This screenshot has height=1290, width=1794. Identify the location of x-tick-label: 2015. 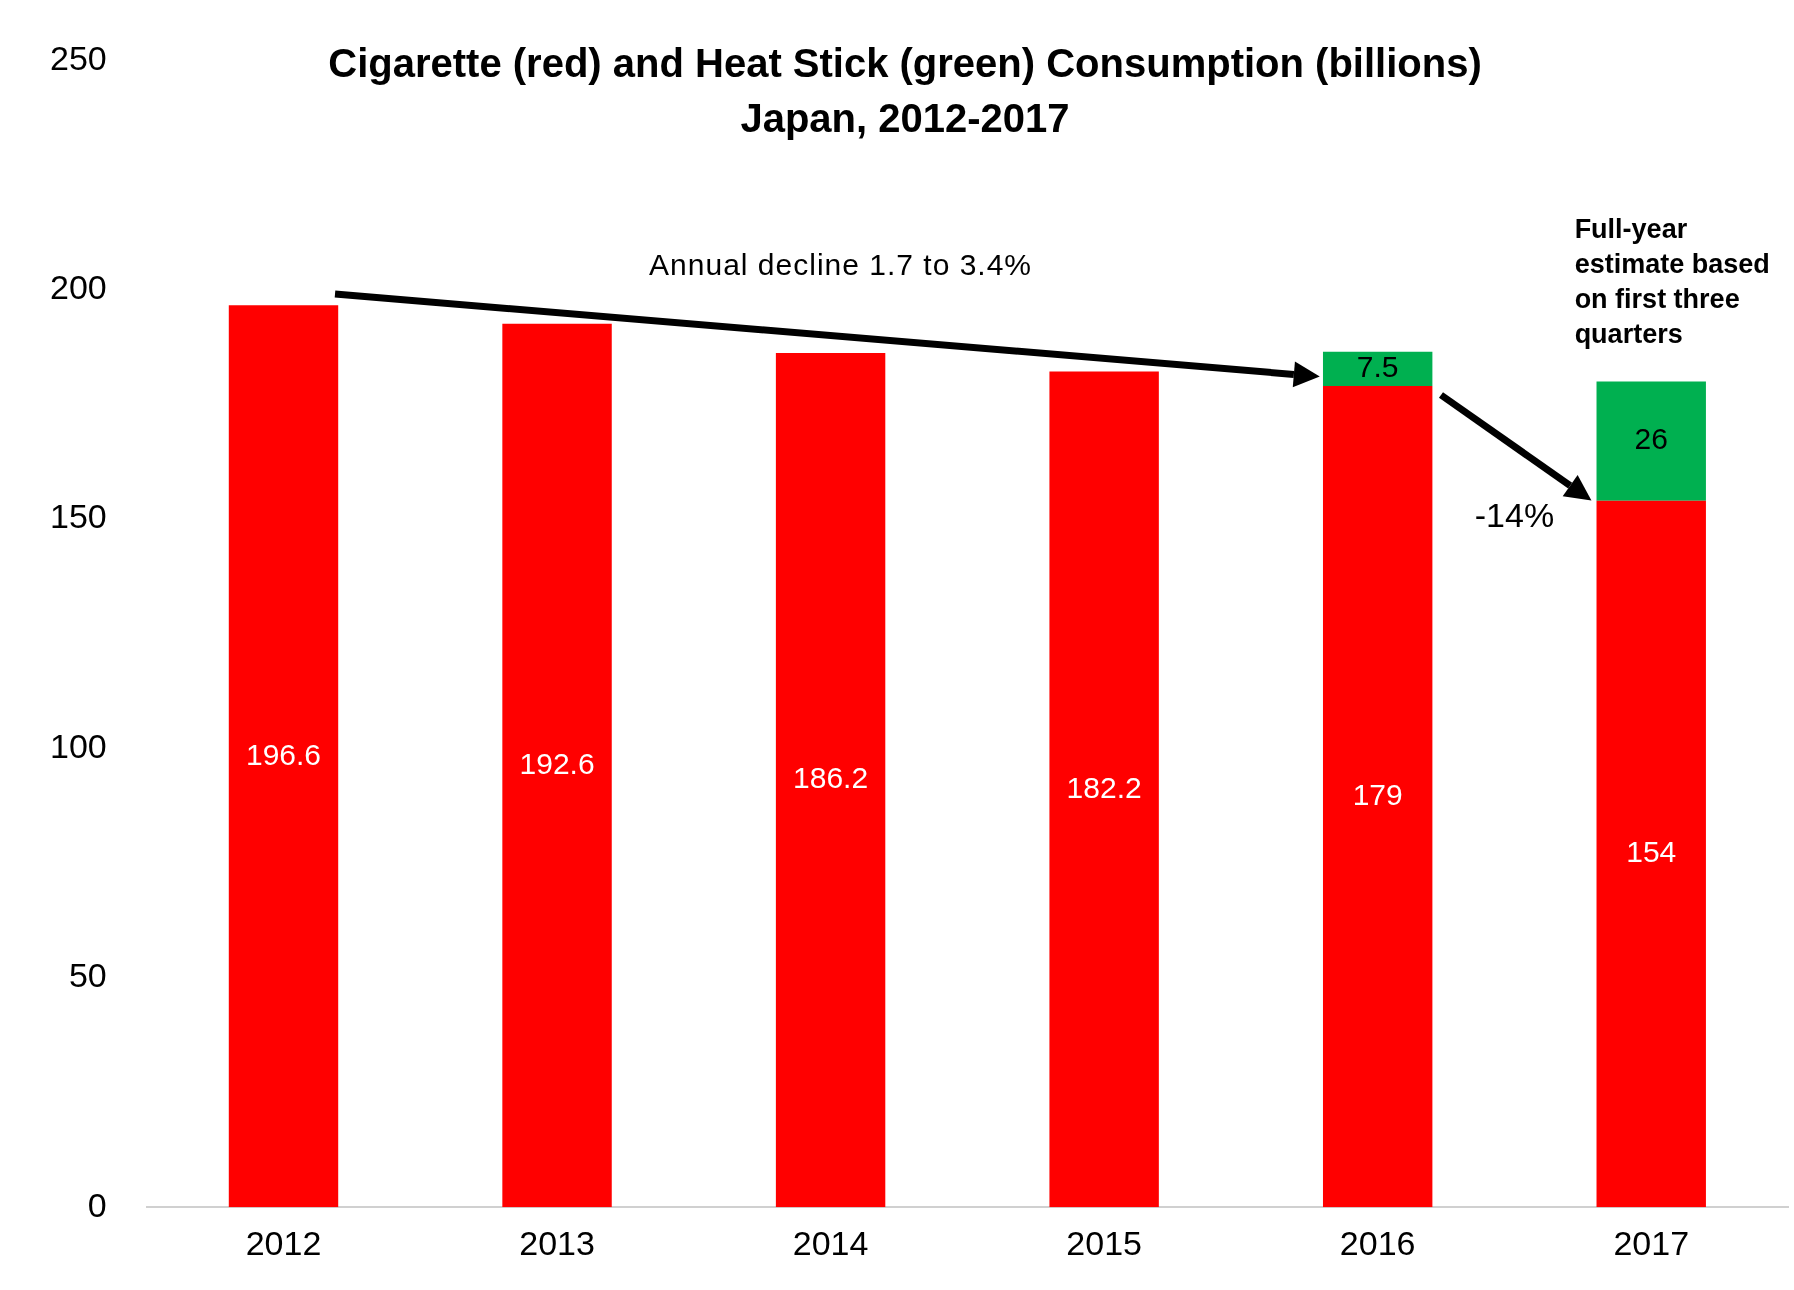
(1104, 1242).